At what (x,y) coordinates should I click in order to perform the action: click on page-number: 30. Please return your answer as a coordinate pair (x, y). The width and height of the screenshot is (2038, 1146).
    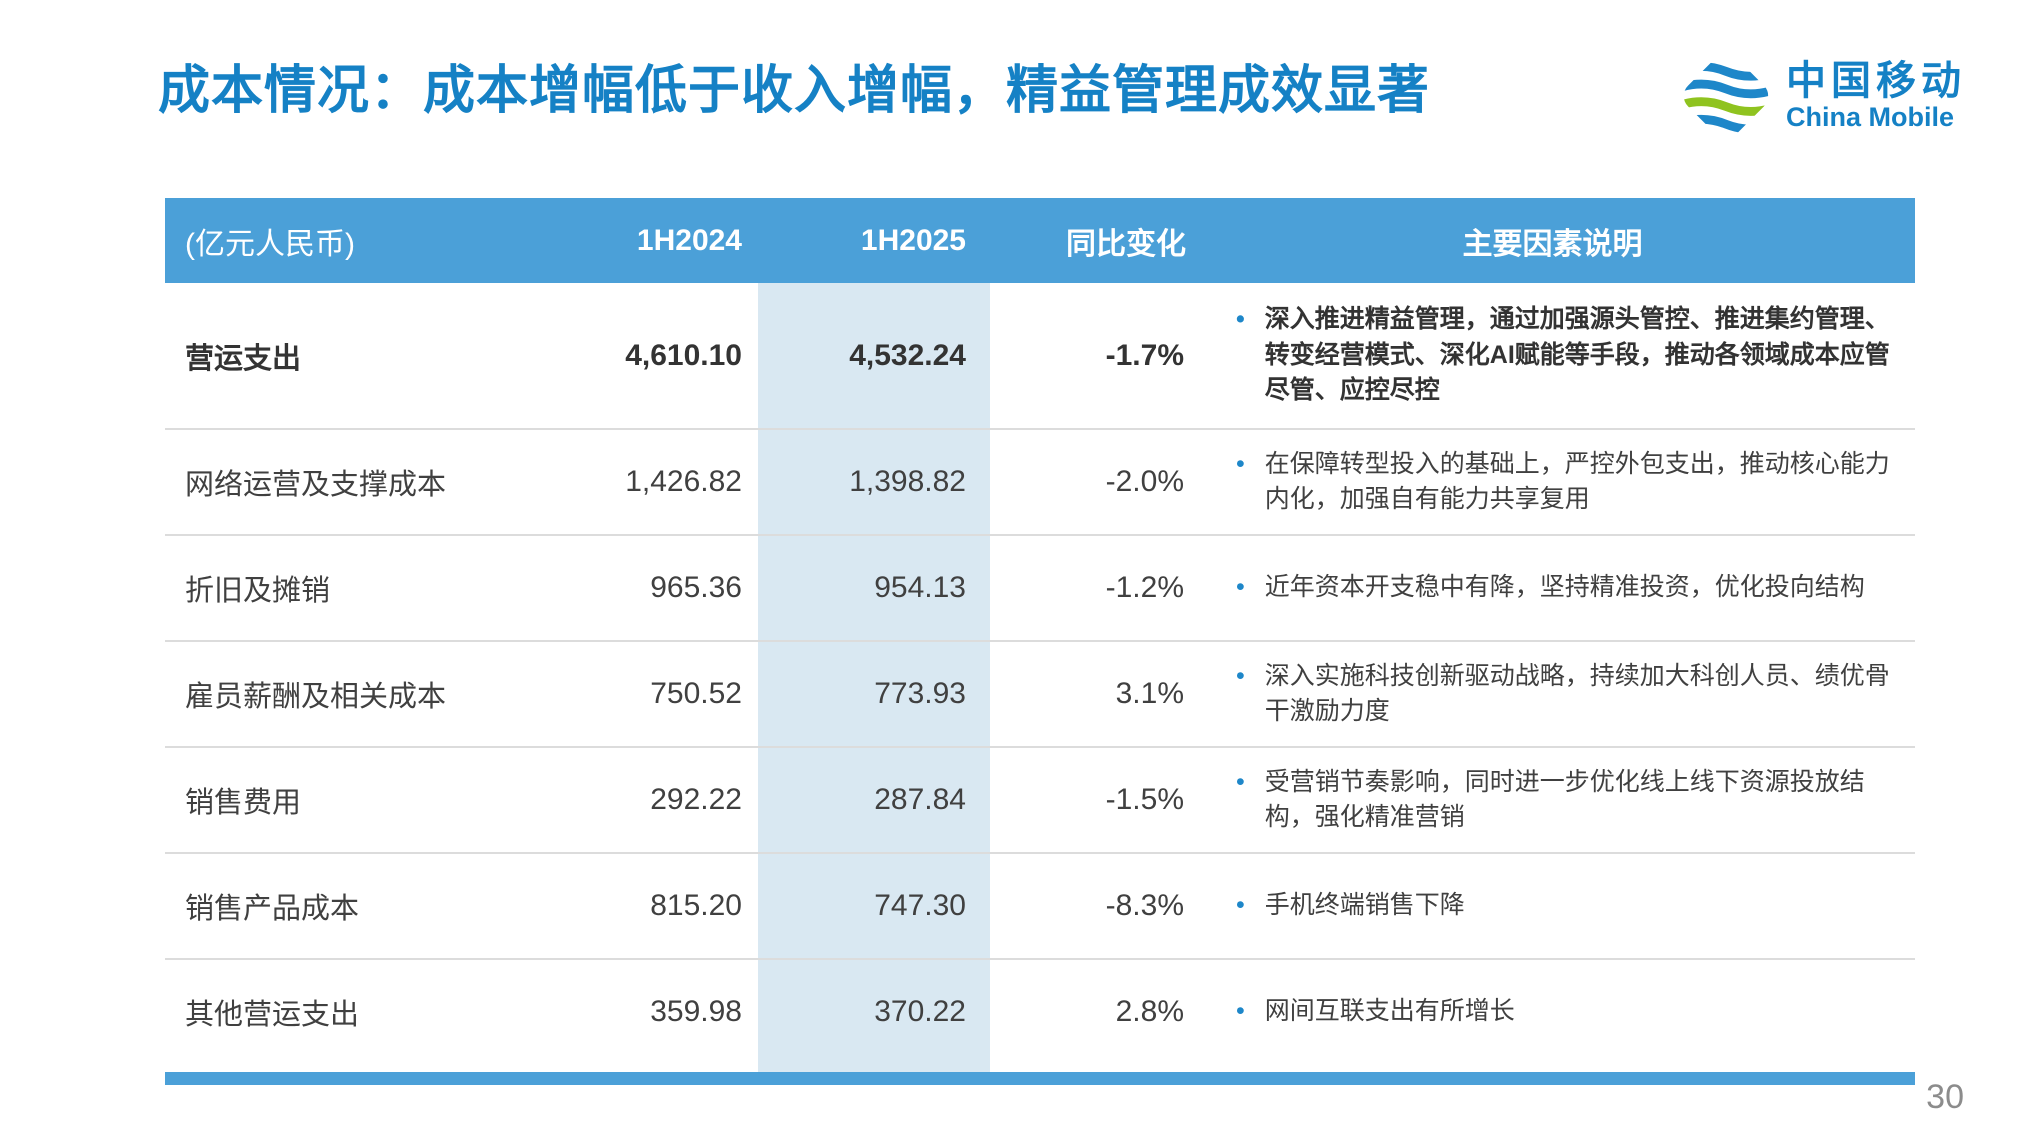
    Looking at the image, I should click on (1945, 1097).